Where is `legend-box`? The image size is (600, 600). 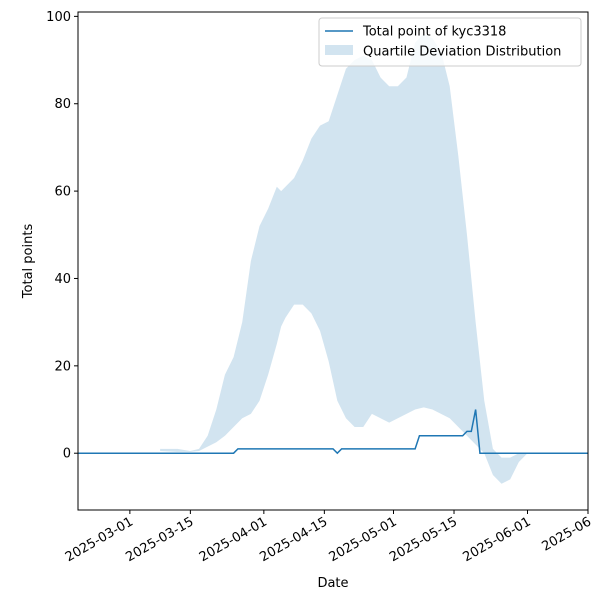
legend-box is located at coordinates (450, 42).